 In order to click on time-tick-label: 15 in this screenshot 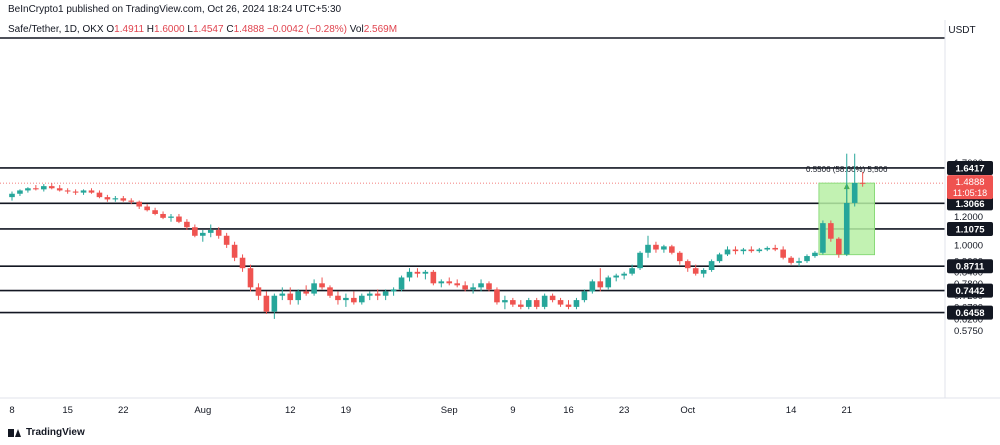, I will do `click(67, 410)`.